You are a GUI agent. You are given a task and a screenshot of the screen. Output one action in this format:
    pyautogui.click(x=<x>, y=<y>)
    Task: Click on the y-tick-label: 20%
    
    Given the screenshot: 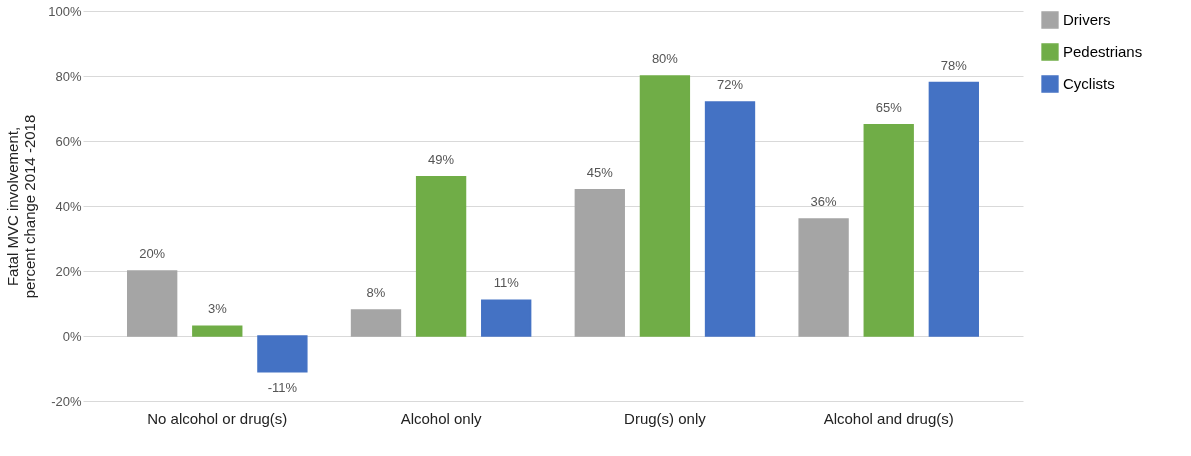 What is the action you would take?
    pyautogui.click(x=68, y=271)
    